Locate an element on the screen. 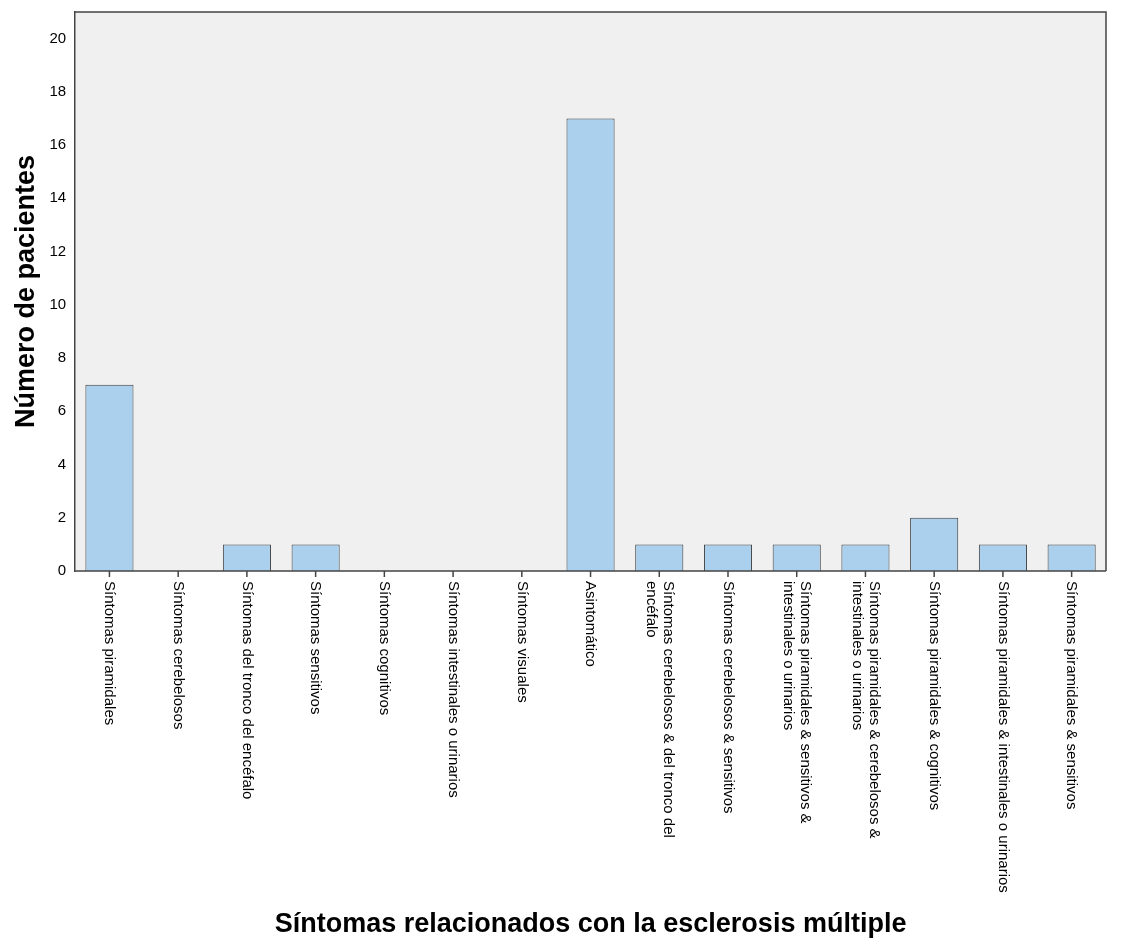  y-tick-label: 10 is located at coordinates (58, 303).